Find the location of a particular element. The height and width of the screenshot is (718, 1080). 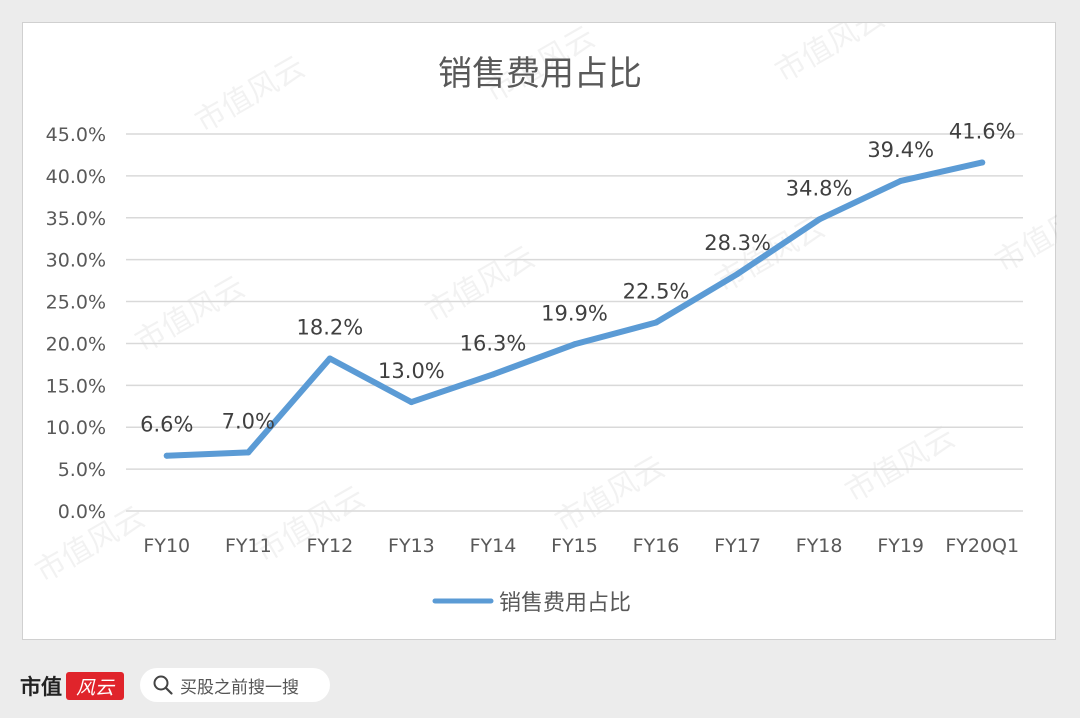

x-tick-label: FY13 is located at coordinates (411, 546).